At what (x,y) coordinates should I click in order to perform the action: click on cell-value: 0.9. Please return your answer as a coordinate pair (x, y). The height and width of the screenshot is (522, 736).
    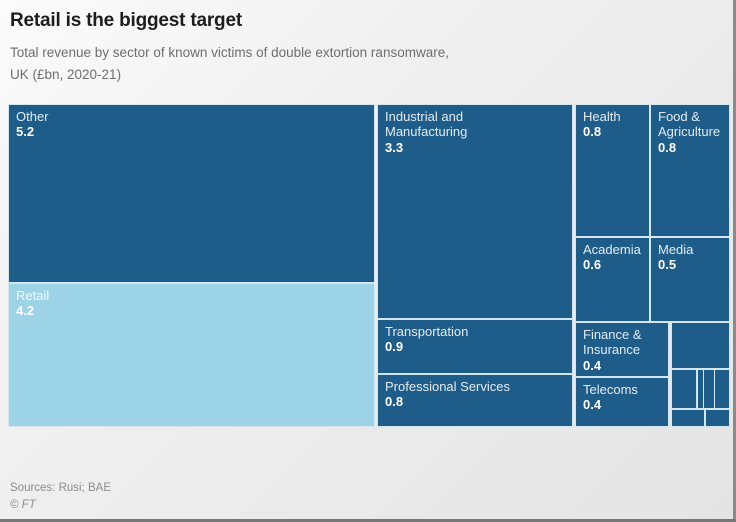
    Looking at the image, I should click on (394, 347).